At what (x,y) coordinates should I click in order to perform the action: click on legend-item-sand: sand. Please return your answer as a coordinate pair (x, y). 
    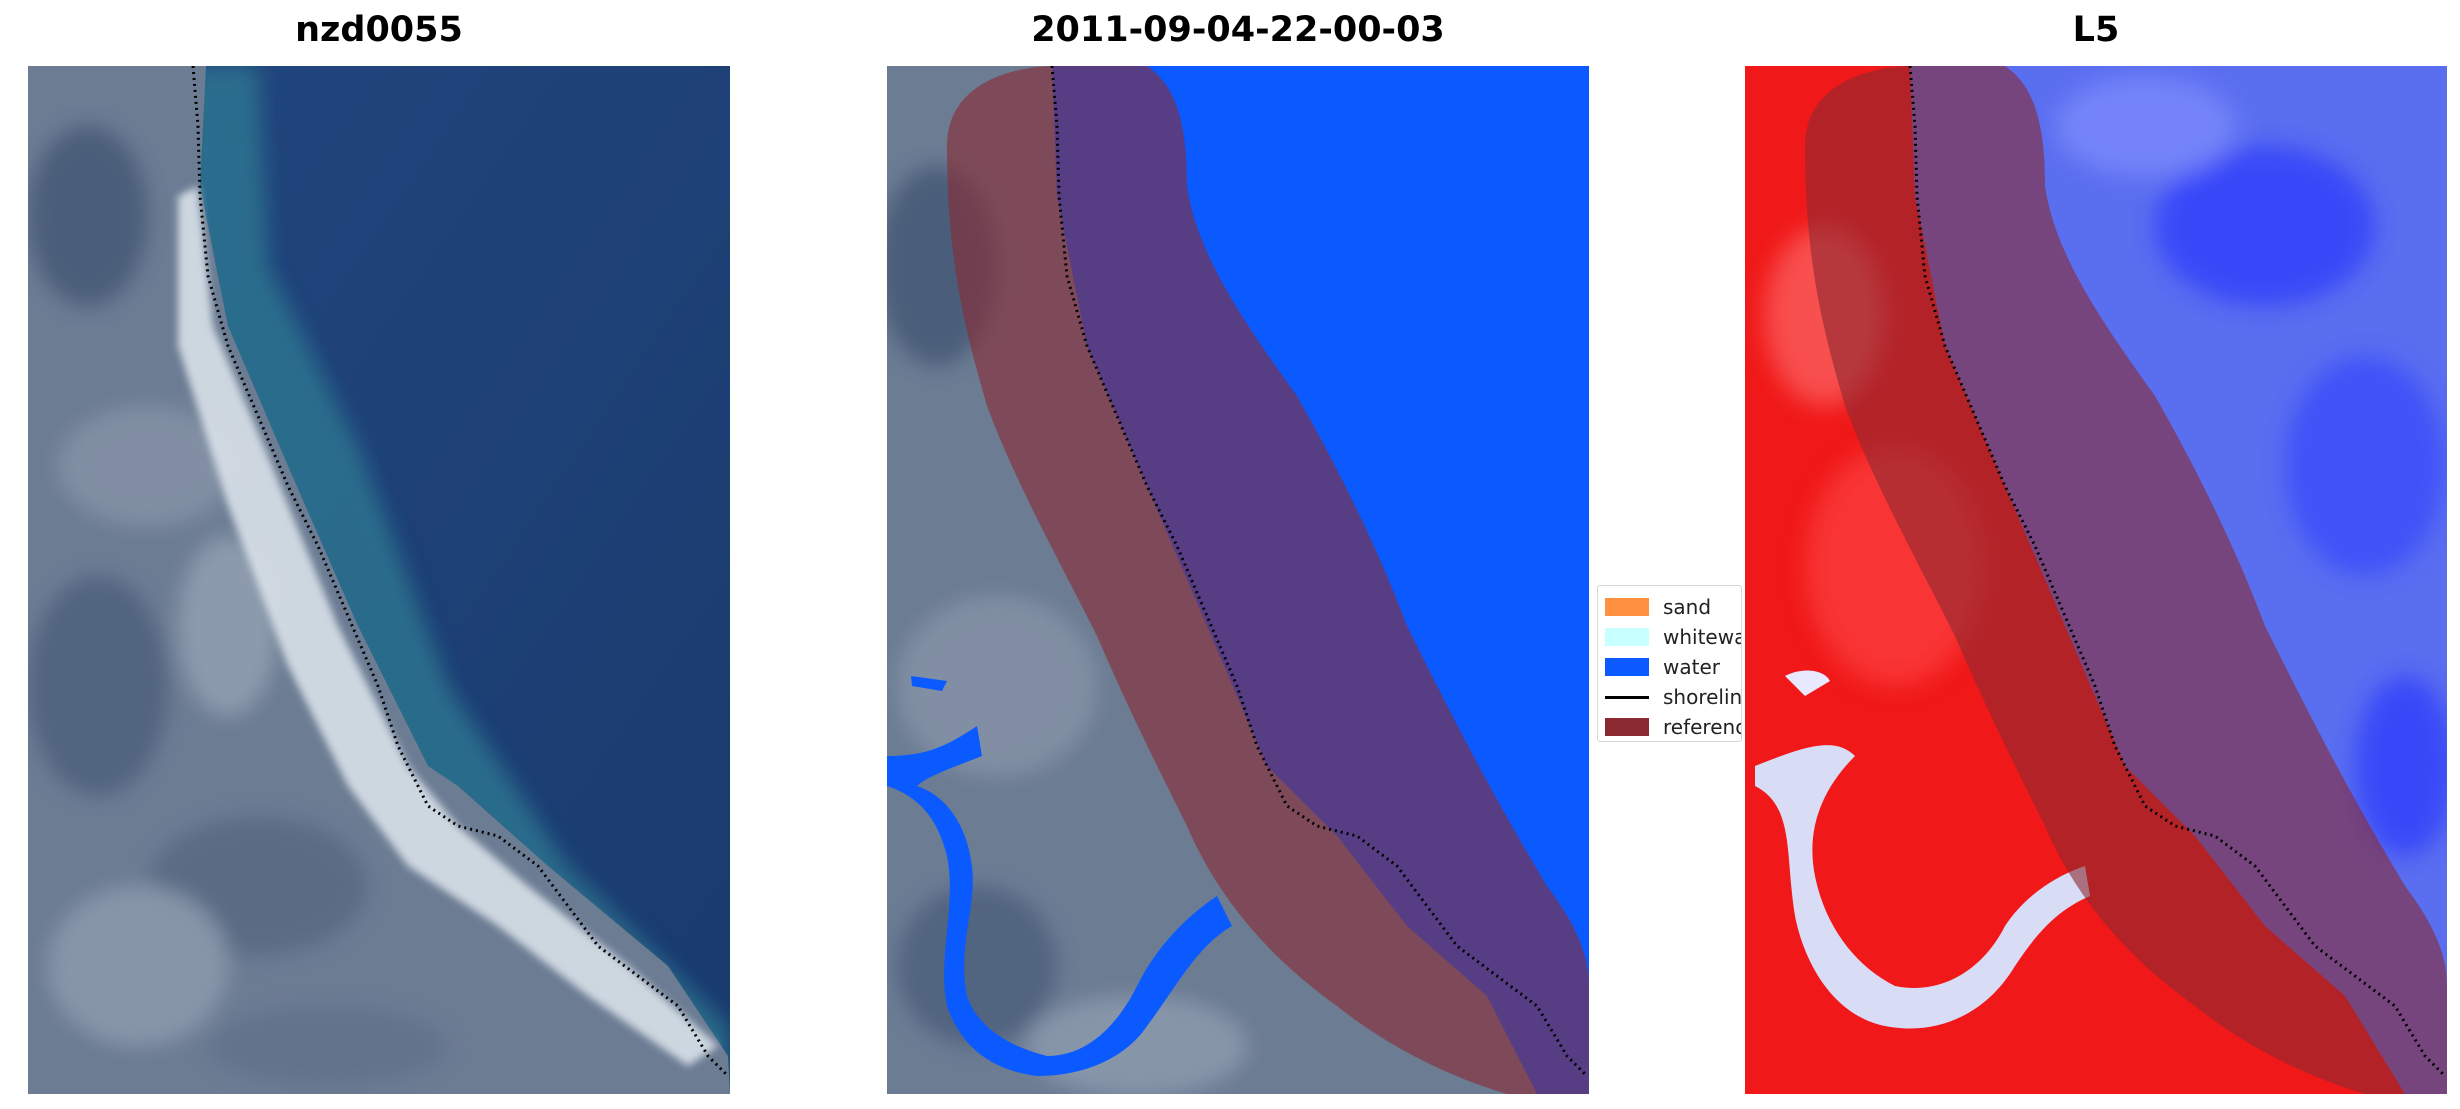
    Looking at the image, I should click on (1658, 607).